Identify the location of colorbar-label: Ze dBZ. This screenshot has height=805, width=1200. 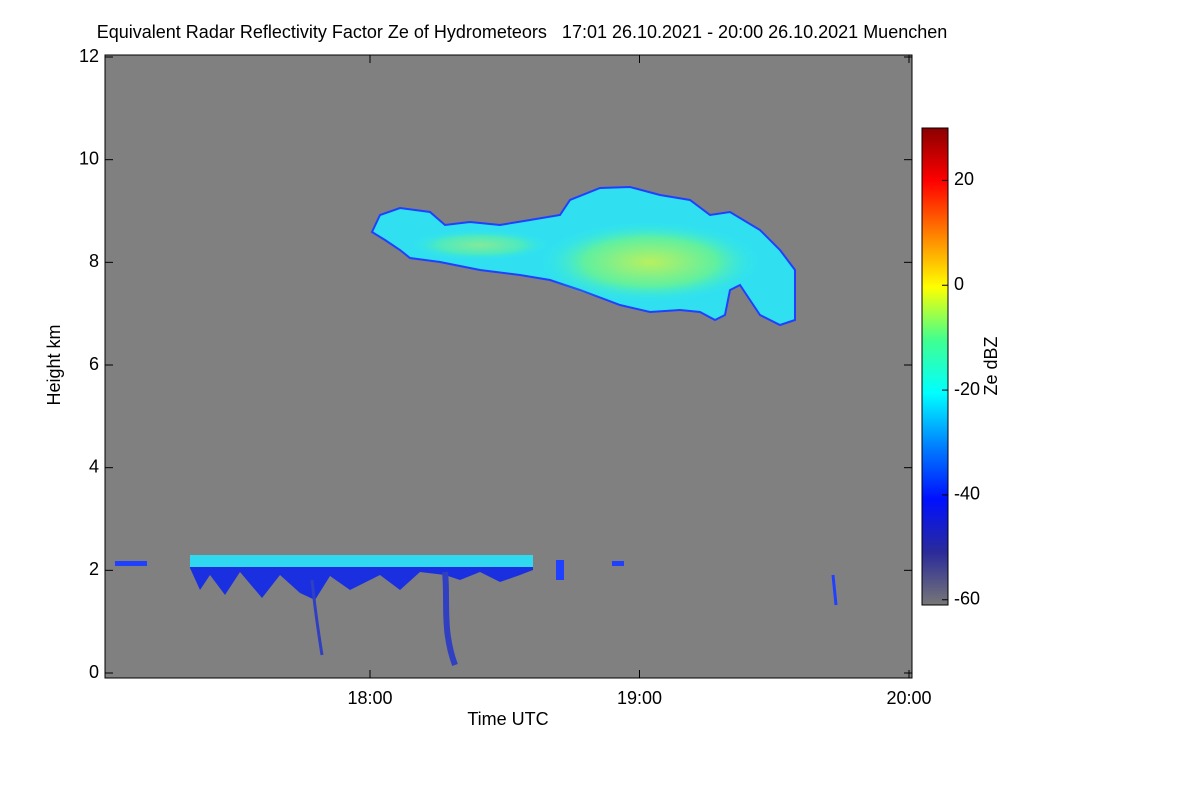
(991, 365).